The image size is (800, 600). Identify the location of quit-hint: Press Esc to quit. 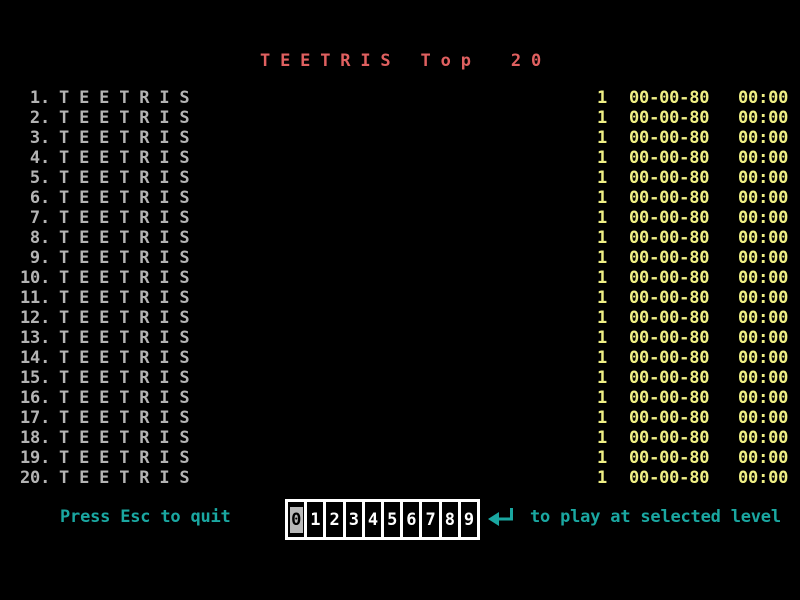
(145, 517).